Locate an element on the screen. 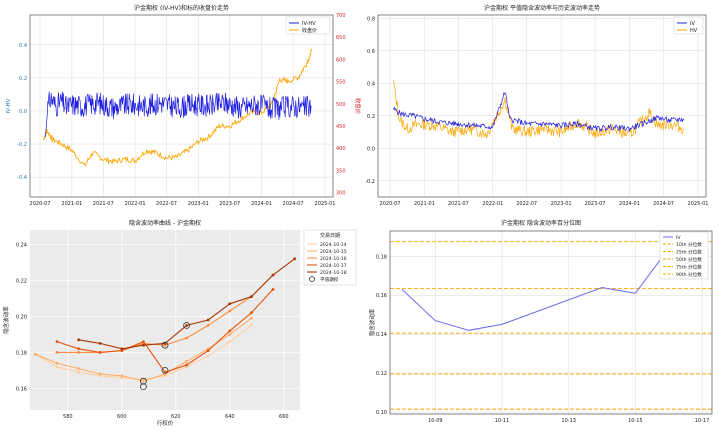 The height and width of the screenshot is (430, 719). x-tick-label: 10-11 is located at coordinates (502, 421).